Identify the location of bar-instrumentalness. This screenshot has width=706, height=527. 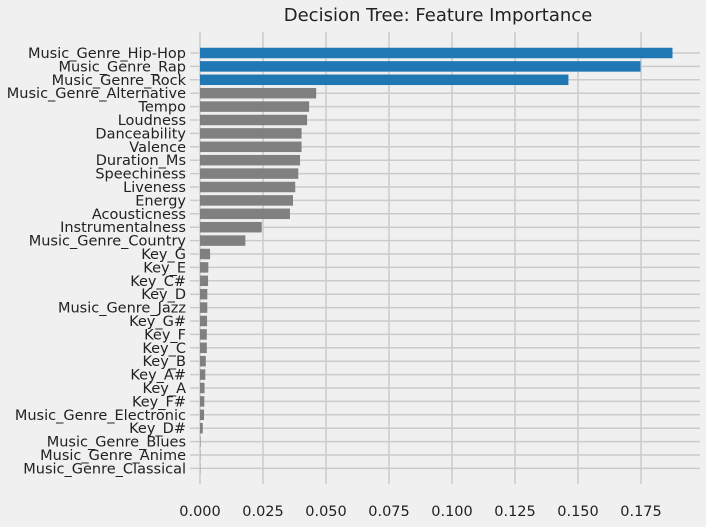
(231, 227).